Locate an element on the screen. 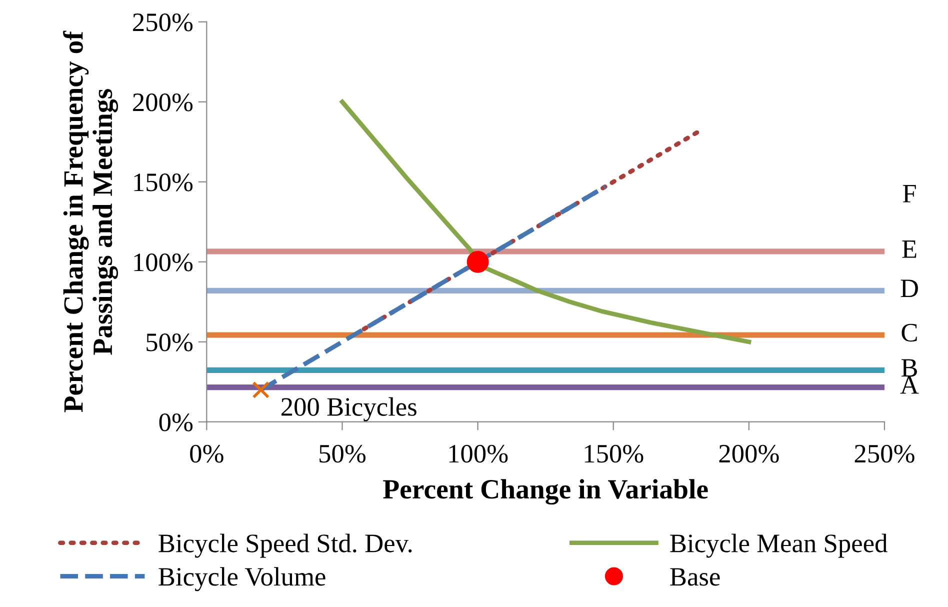  legend-label: Bicycle Mean Speed is located at coordinates (779, 546).